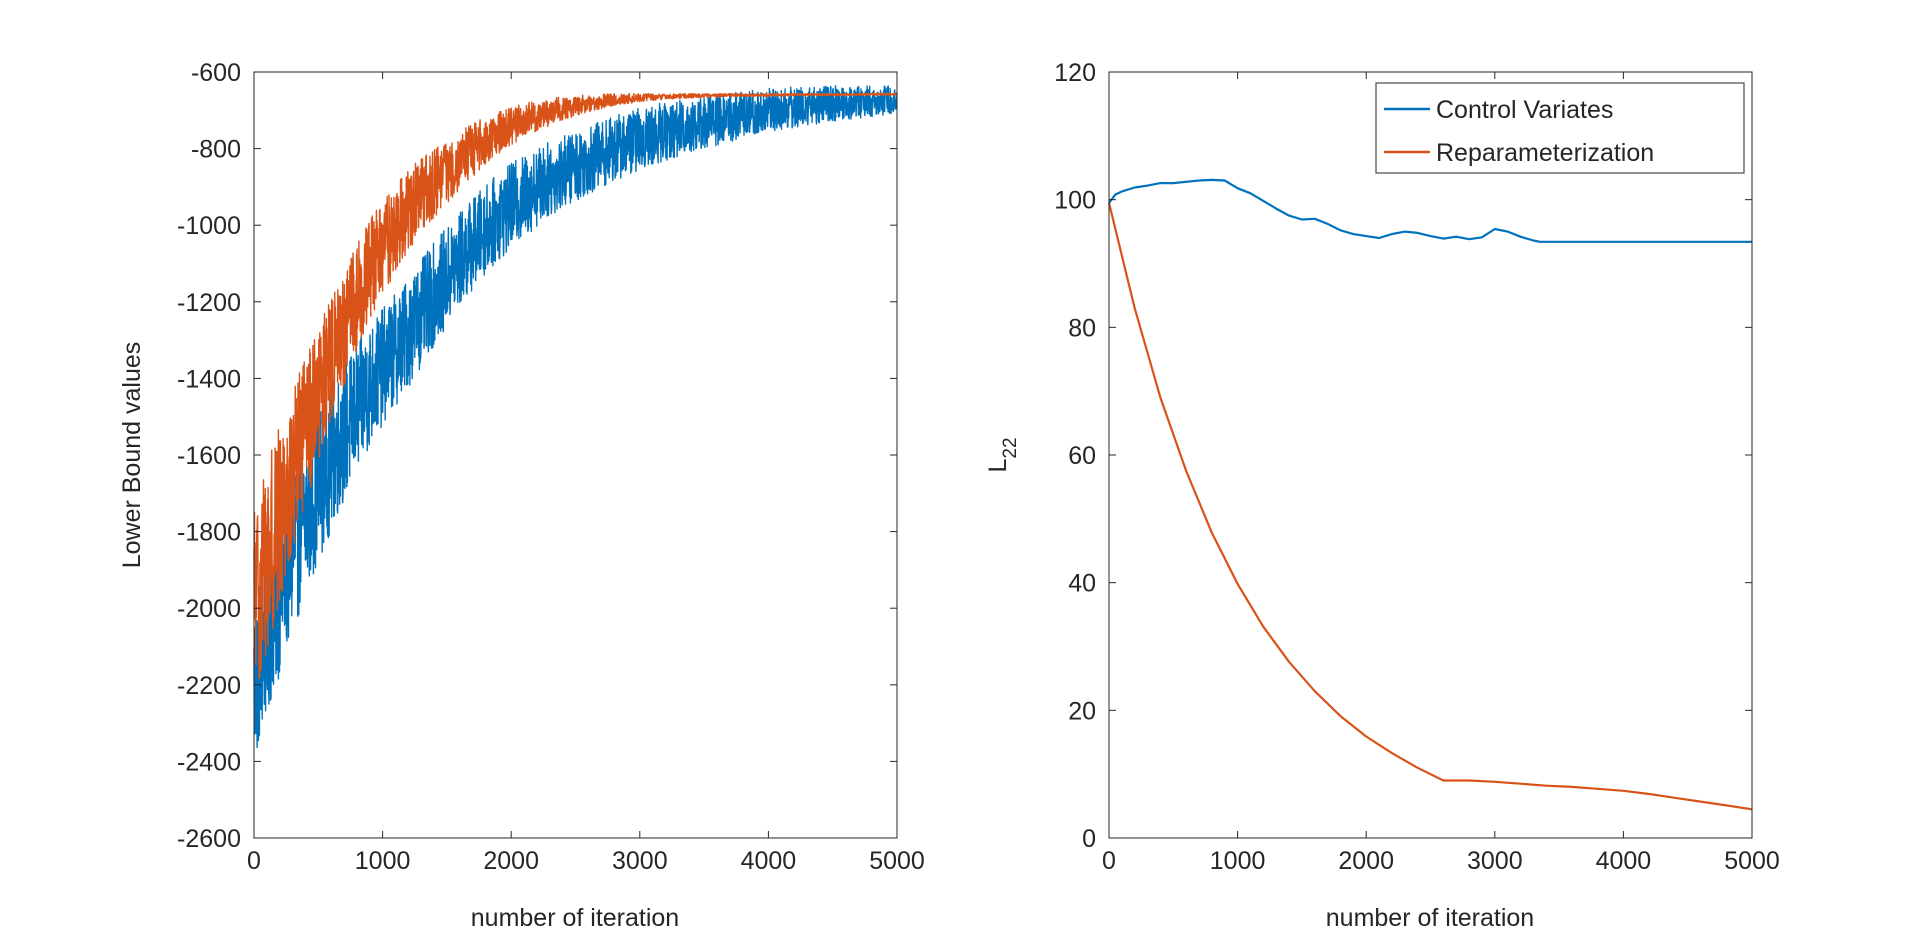  I want to click on lower-bound-x-tick-label: 4000, so click(769, 861).